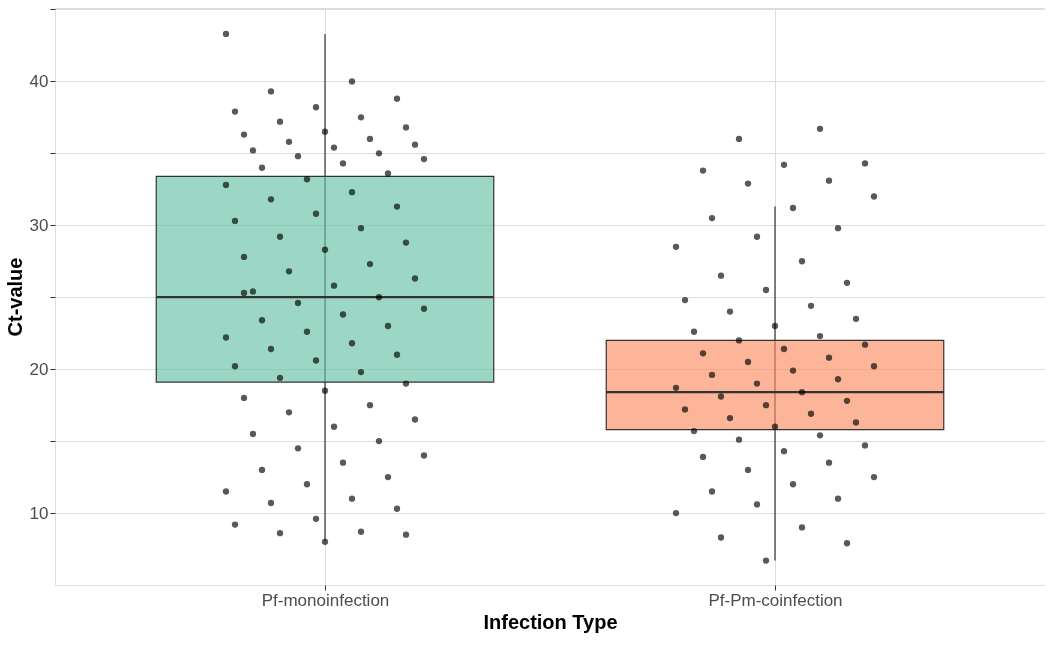 The height and width of the screenshot is (648, 1062). Describe the element at coordinates (39, 81) in the screenshot. I see `y-tick-label: 40` at that location.